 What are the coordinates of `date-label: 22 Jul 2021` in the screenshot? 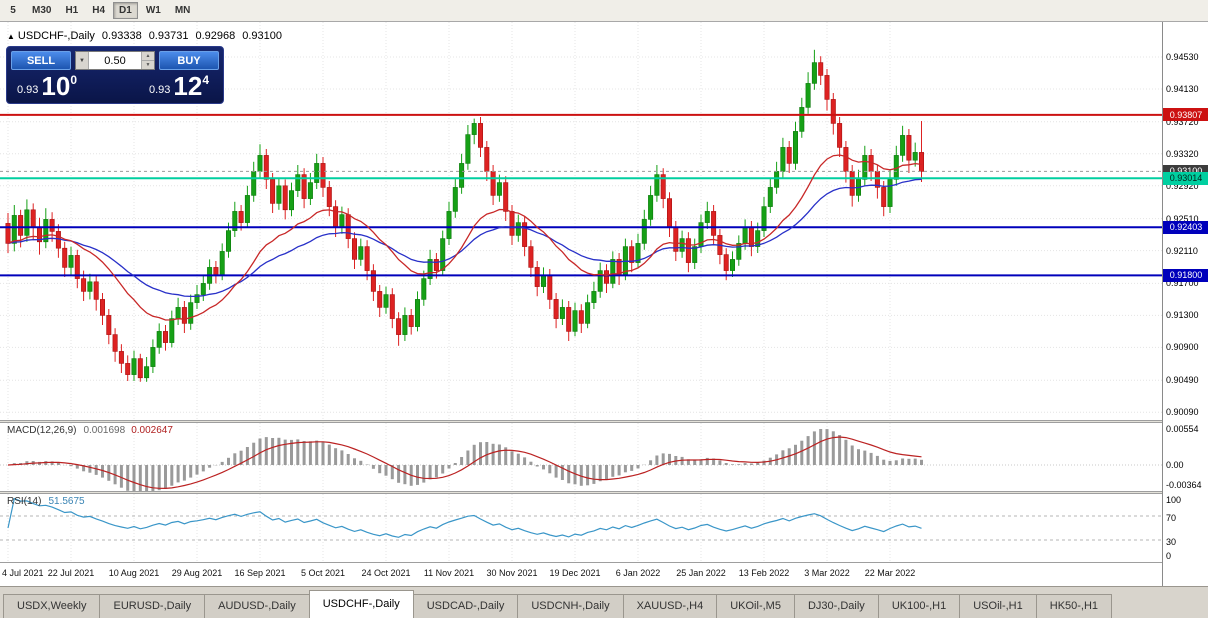 It's located at (71, 573).